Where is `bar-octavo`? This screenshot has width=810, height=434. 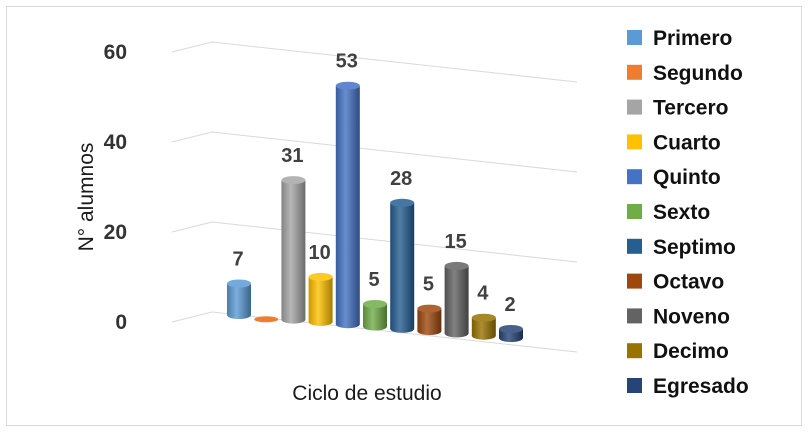 bar-octavo is located at coordinates (429, 320).